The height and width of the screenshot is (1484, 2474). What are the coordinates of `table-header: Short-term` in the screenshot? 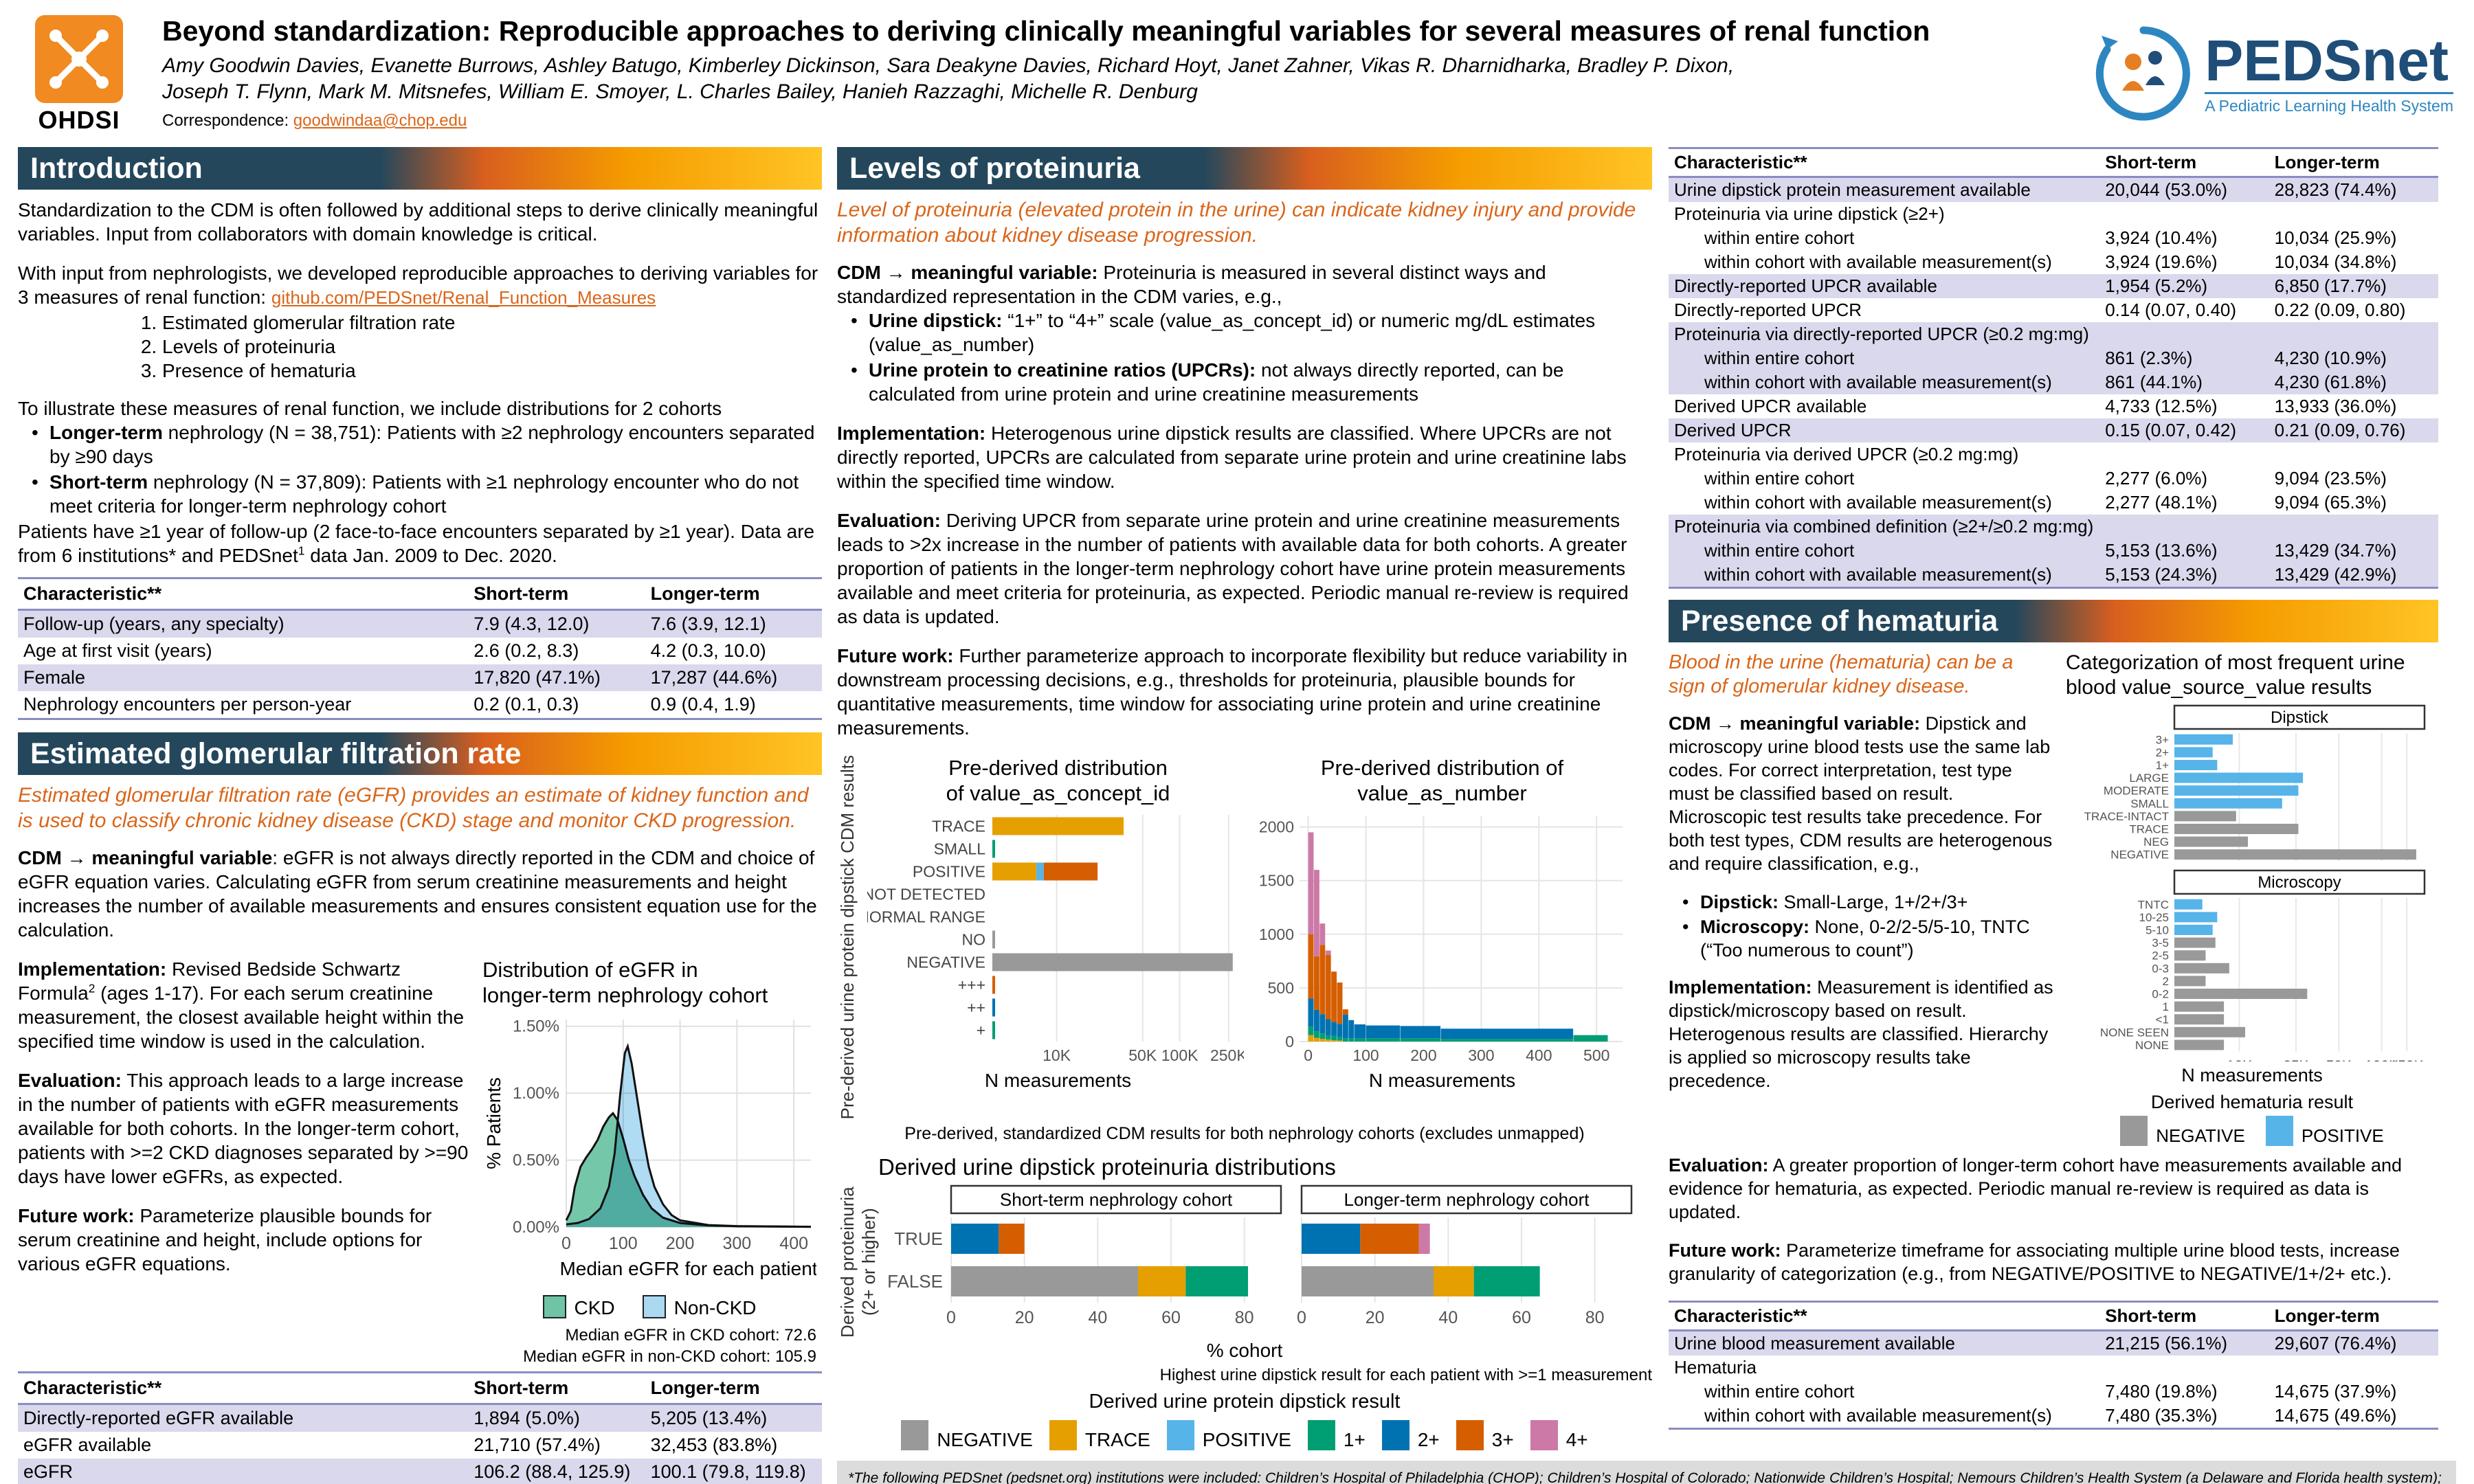 It's located at (556, 1388).